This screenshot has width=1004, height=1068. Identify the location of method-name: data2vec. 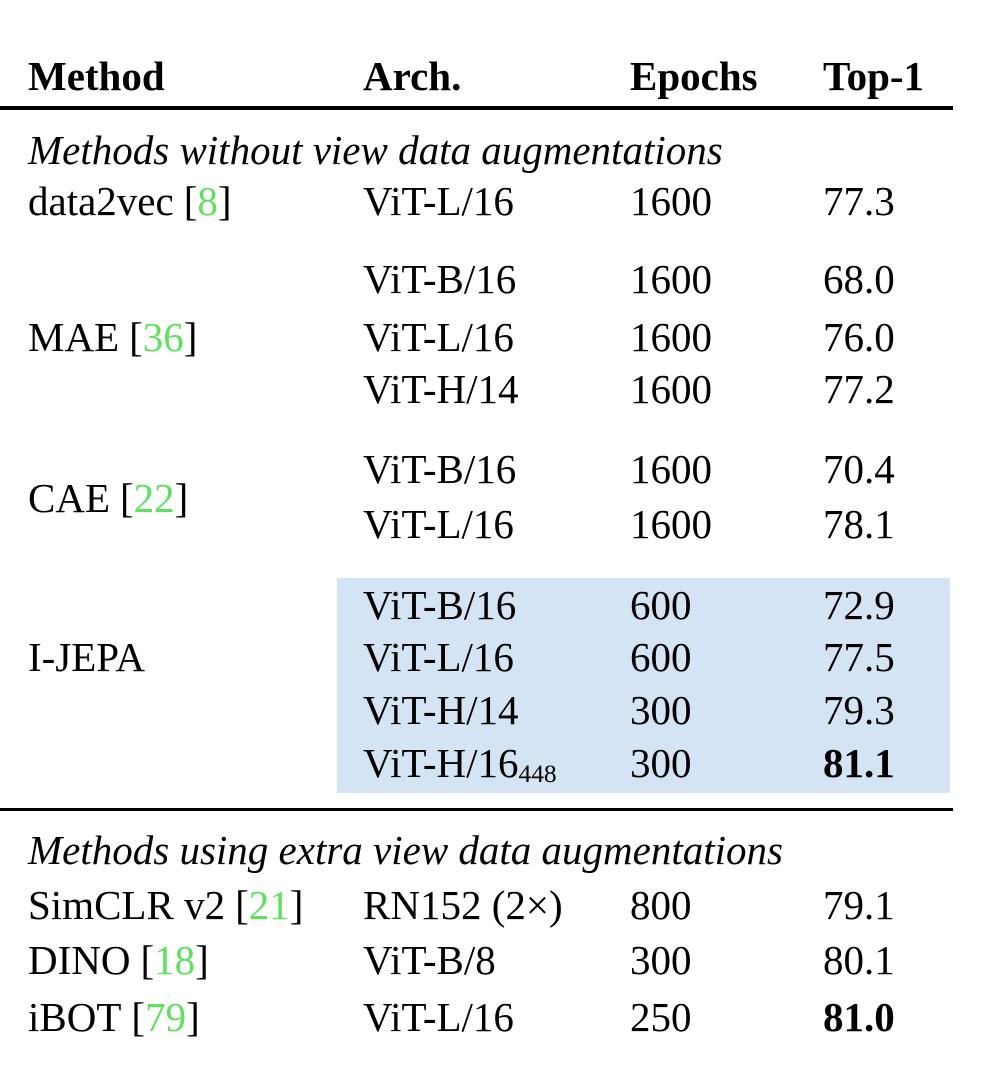
(101, 201).